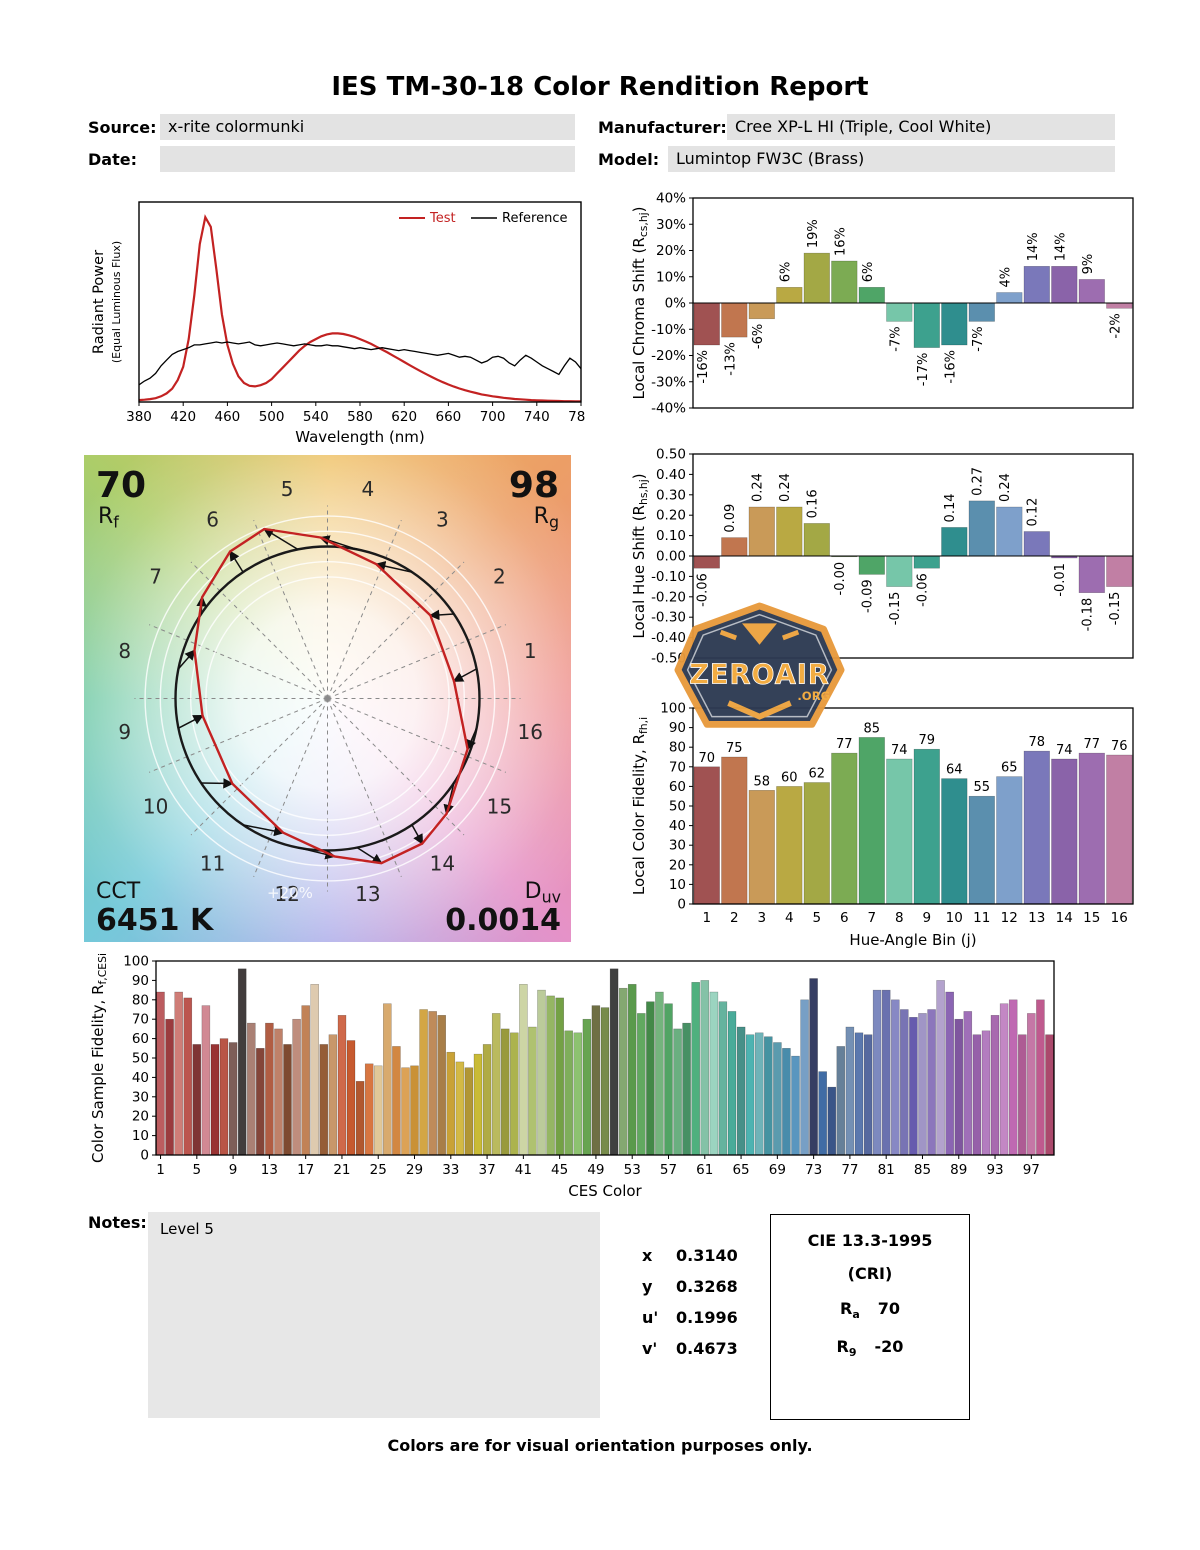  I want to click on model-value: Lumintop FW3C (Brass), so click(891, 159).